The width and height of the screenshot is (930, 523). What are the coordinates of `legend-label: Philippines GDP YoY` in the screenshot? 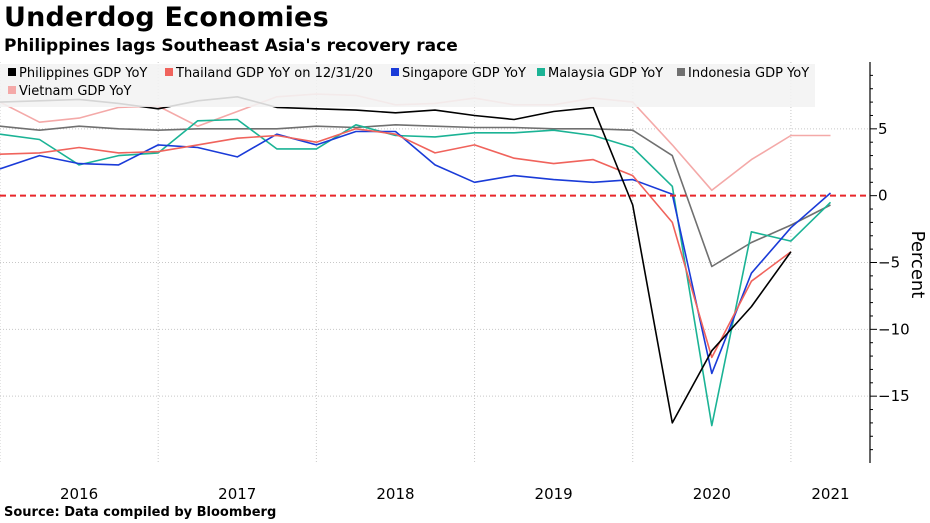 It's located at (83, 73).